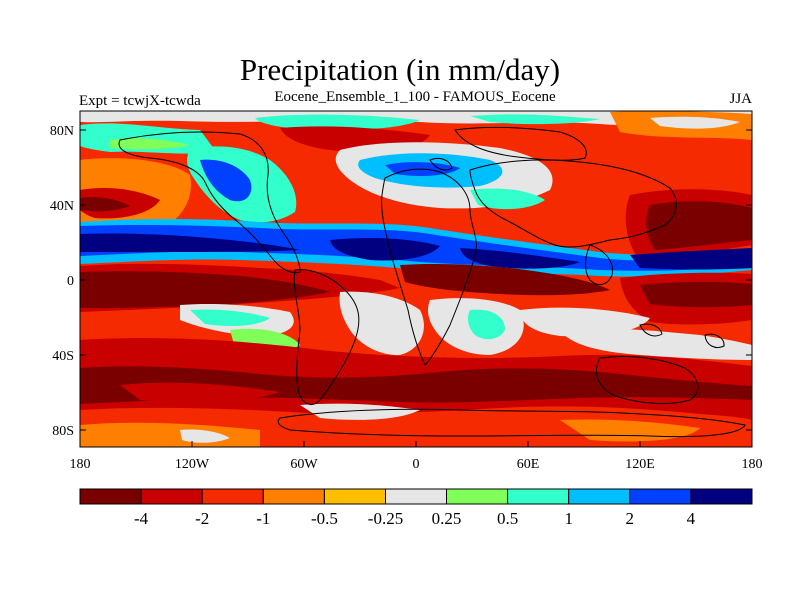  What do you see at coordinates (140, 101) in the screenshot?
I see `experiment-label: Expt = tcwjX-tcwda` at bounding box center [140, 101].